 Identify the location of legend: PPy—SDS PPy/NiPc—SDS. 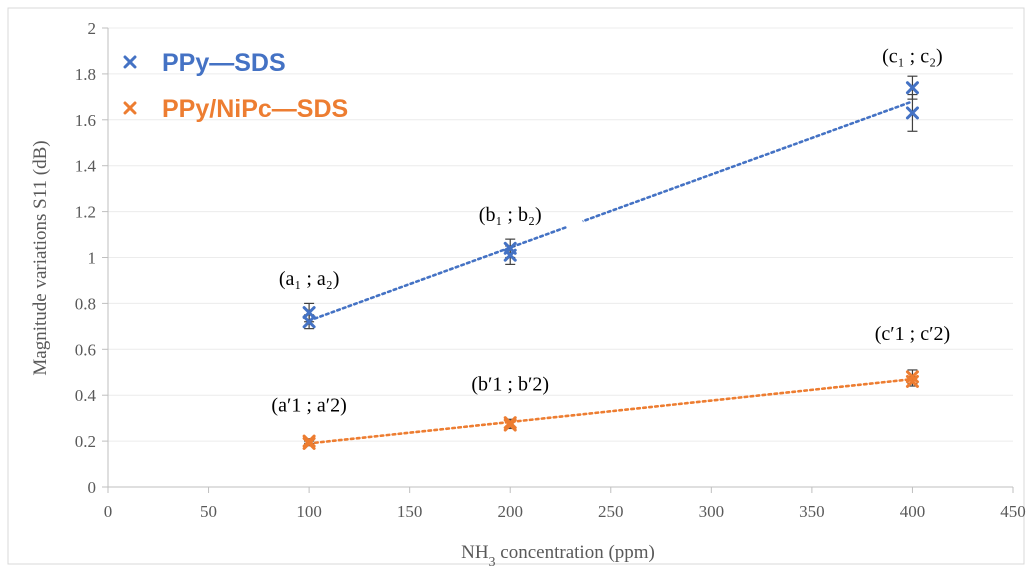
(235, 86).